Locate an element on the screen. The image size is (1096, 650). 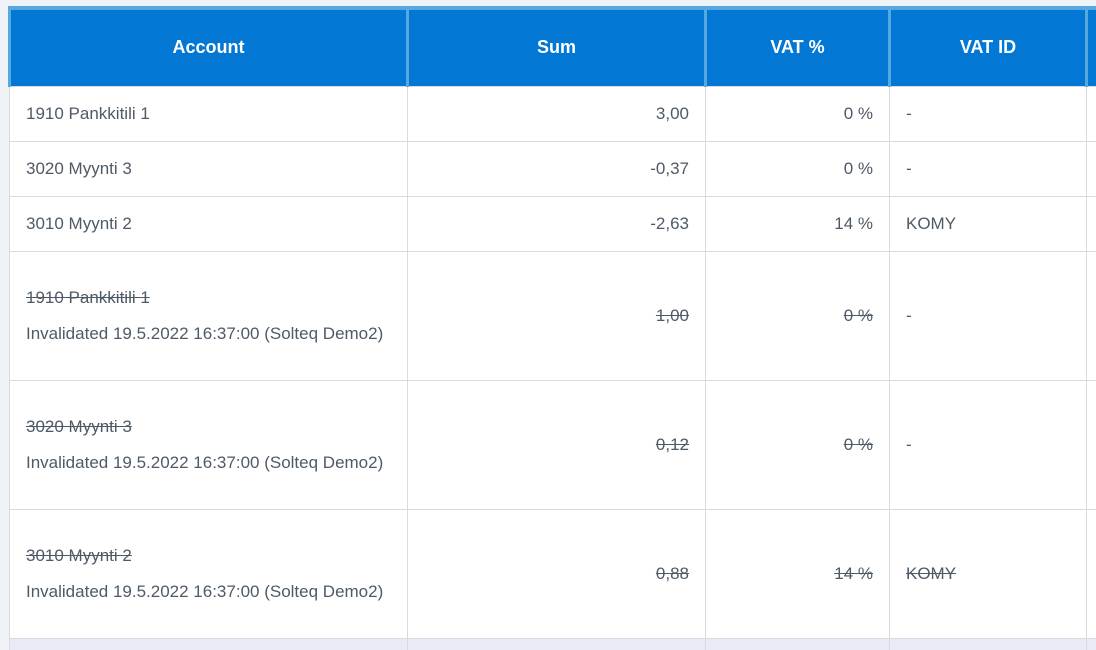
cell-sum: -0,37 is located at coordinates (556, 168).